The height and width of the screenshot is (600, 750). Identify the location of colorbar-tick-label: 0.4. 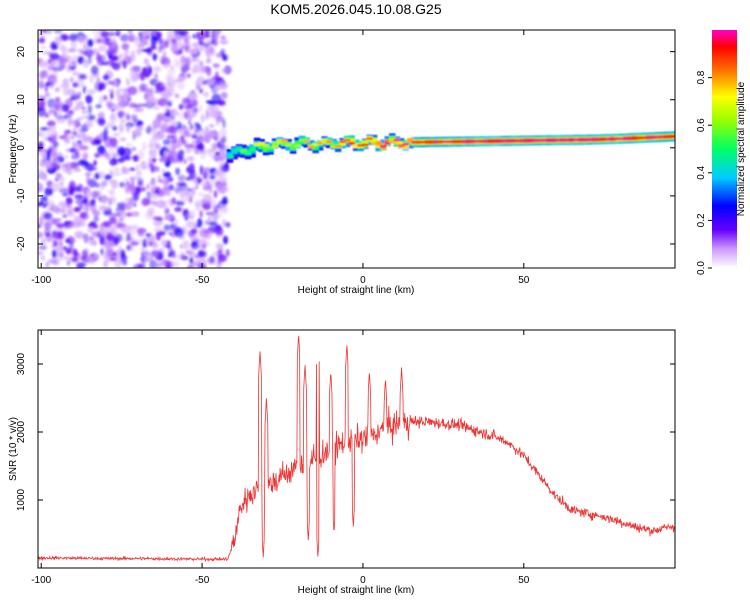
(701, 172).